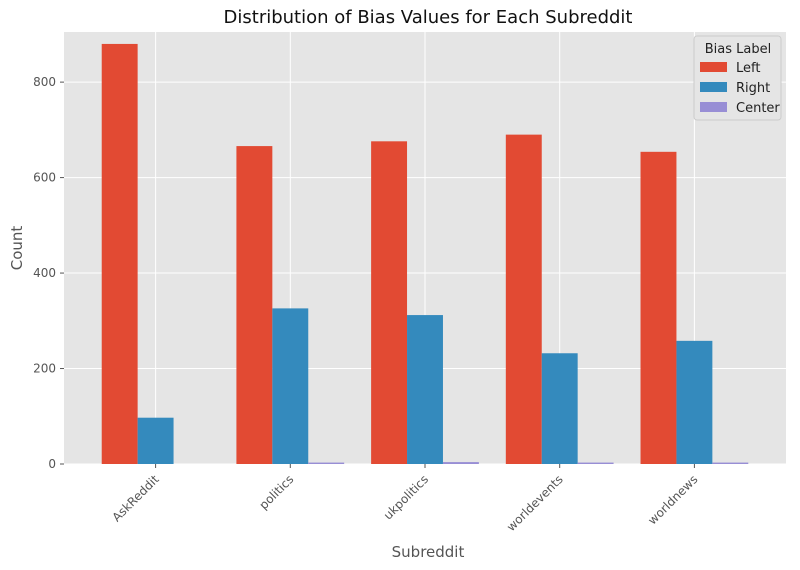 Image resolution: width=800 pixels, height=570 pixels. I want to click on bar-center-worldnews, so click(730, 463).